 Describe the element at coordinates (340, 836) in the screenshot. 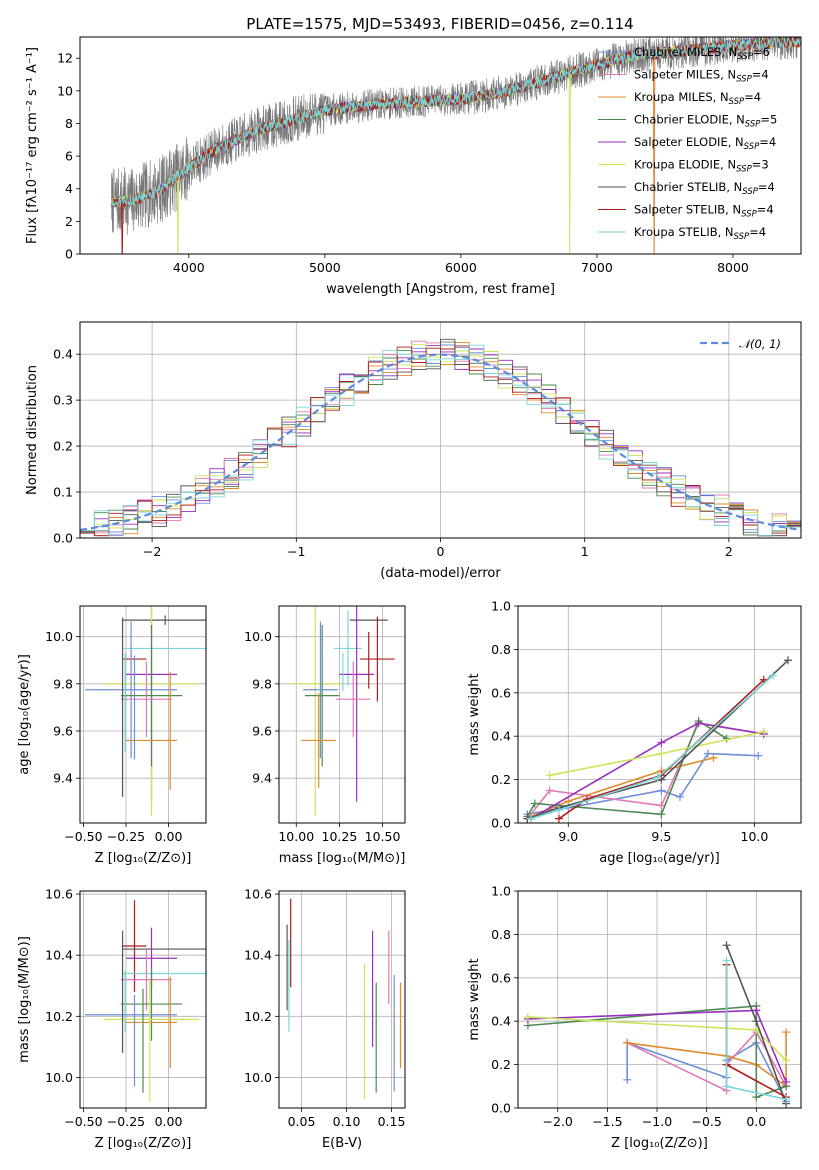

I see `x-tick-label: 10.25` at that location.